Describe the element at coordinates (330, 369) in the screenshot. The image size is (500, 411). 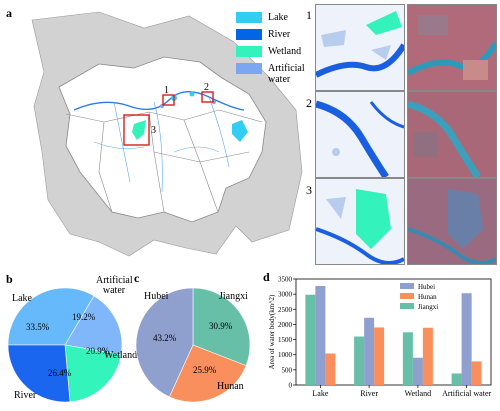
I see `bar-hunan-lake` at that location.